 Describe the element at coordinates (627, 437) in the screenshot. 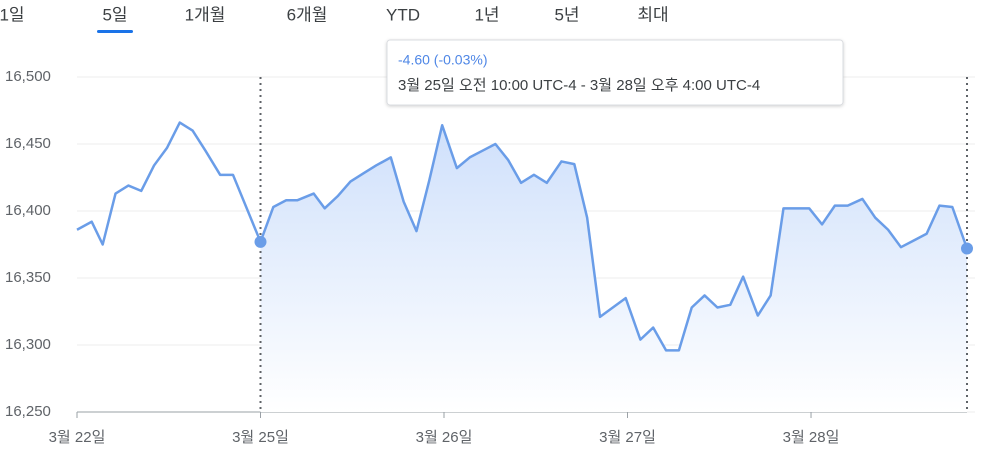

I see `x-tick-label: 3월 27일` at that location.